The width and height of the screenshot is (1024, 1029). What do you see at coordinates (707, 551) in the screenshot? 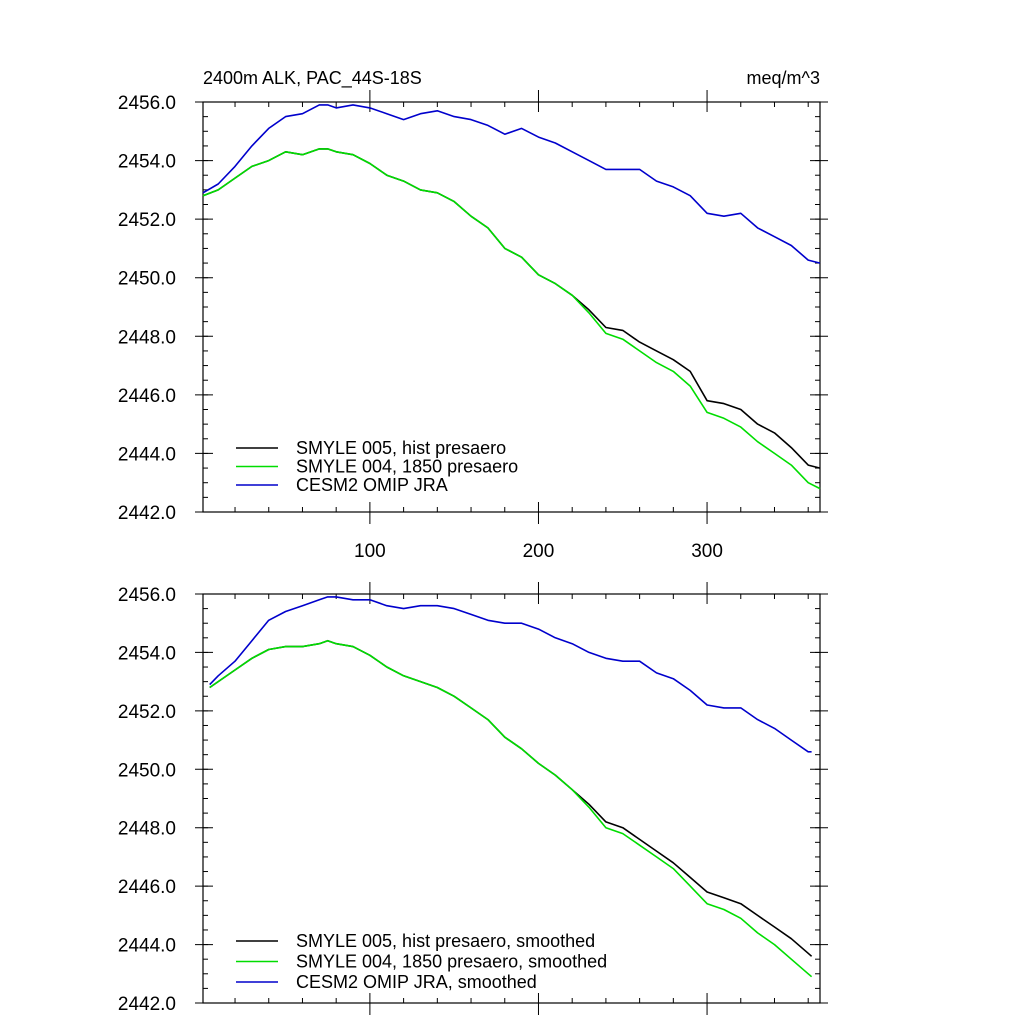
I see `x-tick-label: 300` at bounding box center [707, 551].